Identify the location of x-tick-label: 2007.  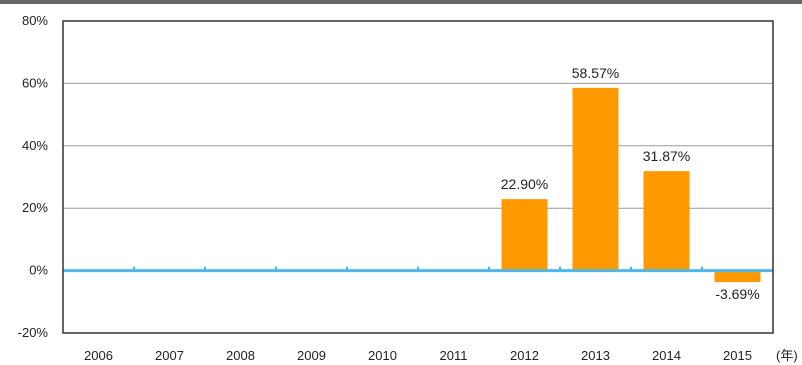
(169, 355).